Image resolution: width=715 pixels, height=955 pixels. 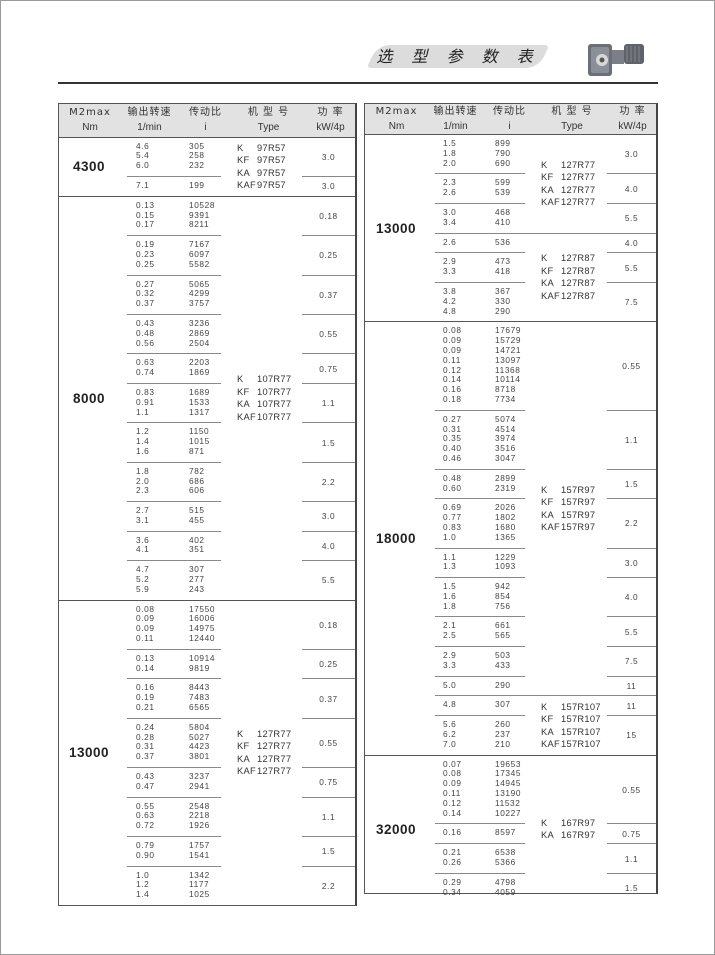 I want to click on ratio: 1342, so click(x=199, y=874).